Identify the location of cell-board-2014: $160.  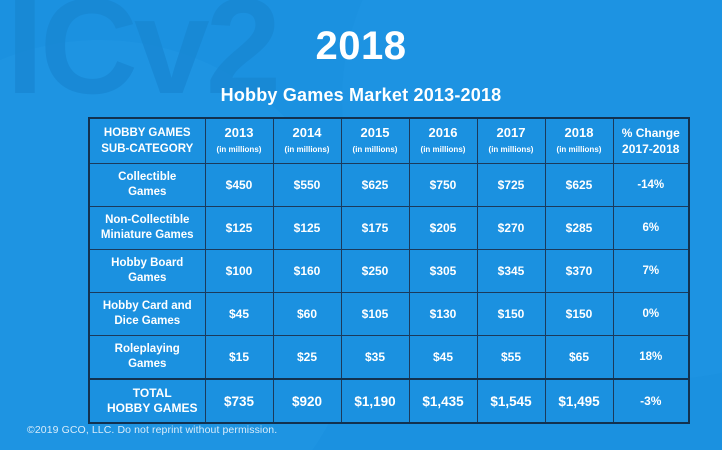
(307, 271).